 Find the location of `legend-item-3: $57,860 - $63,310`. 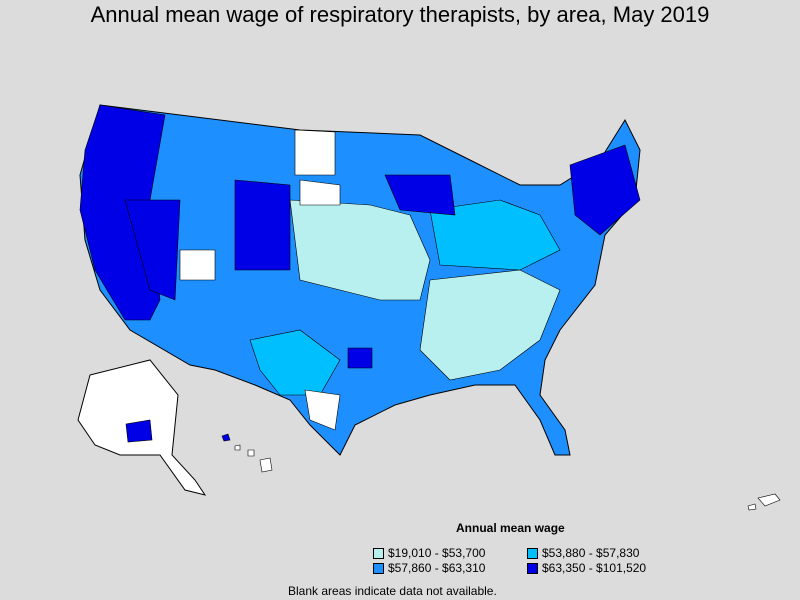

legend-item-3: $57,860 - $63,310 is located at coordinates (429, 568).